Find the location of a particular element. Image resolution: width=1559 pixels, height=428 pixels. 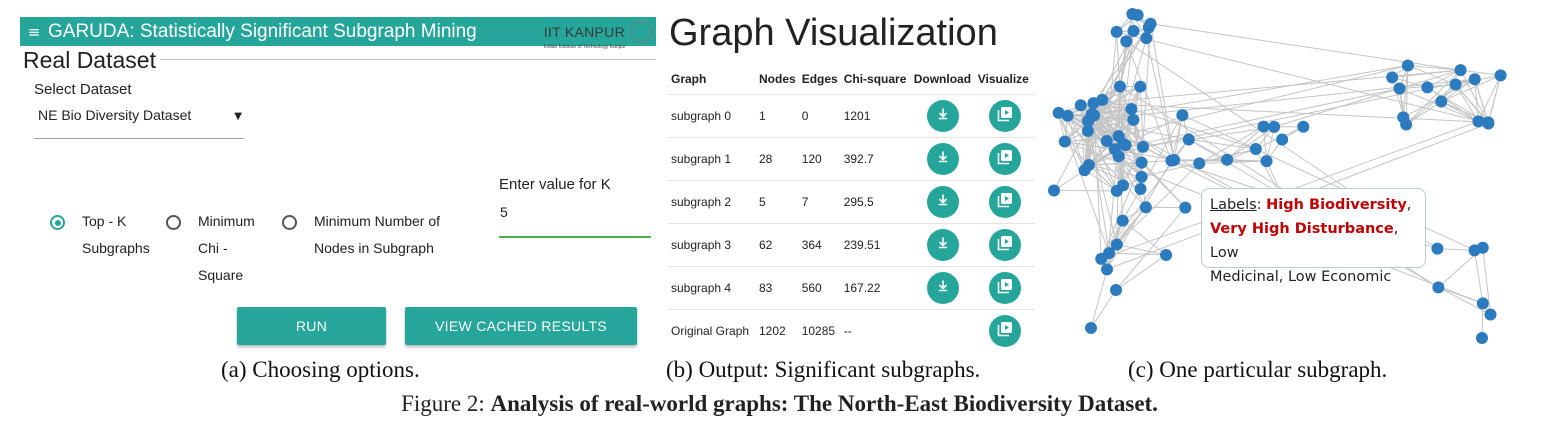

table-row: subgraph 4 83 560 167.22 is located at coordinates (851, 287).